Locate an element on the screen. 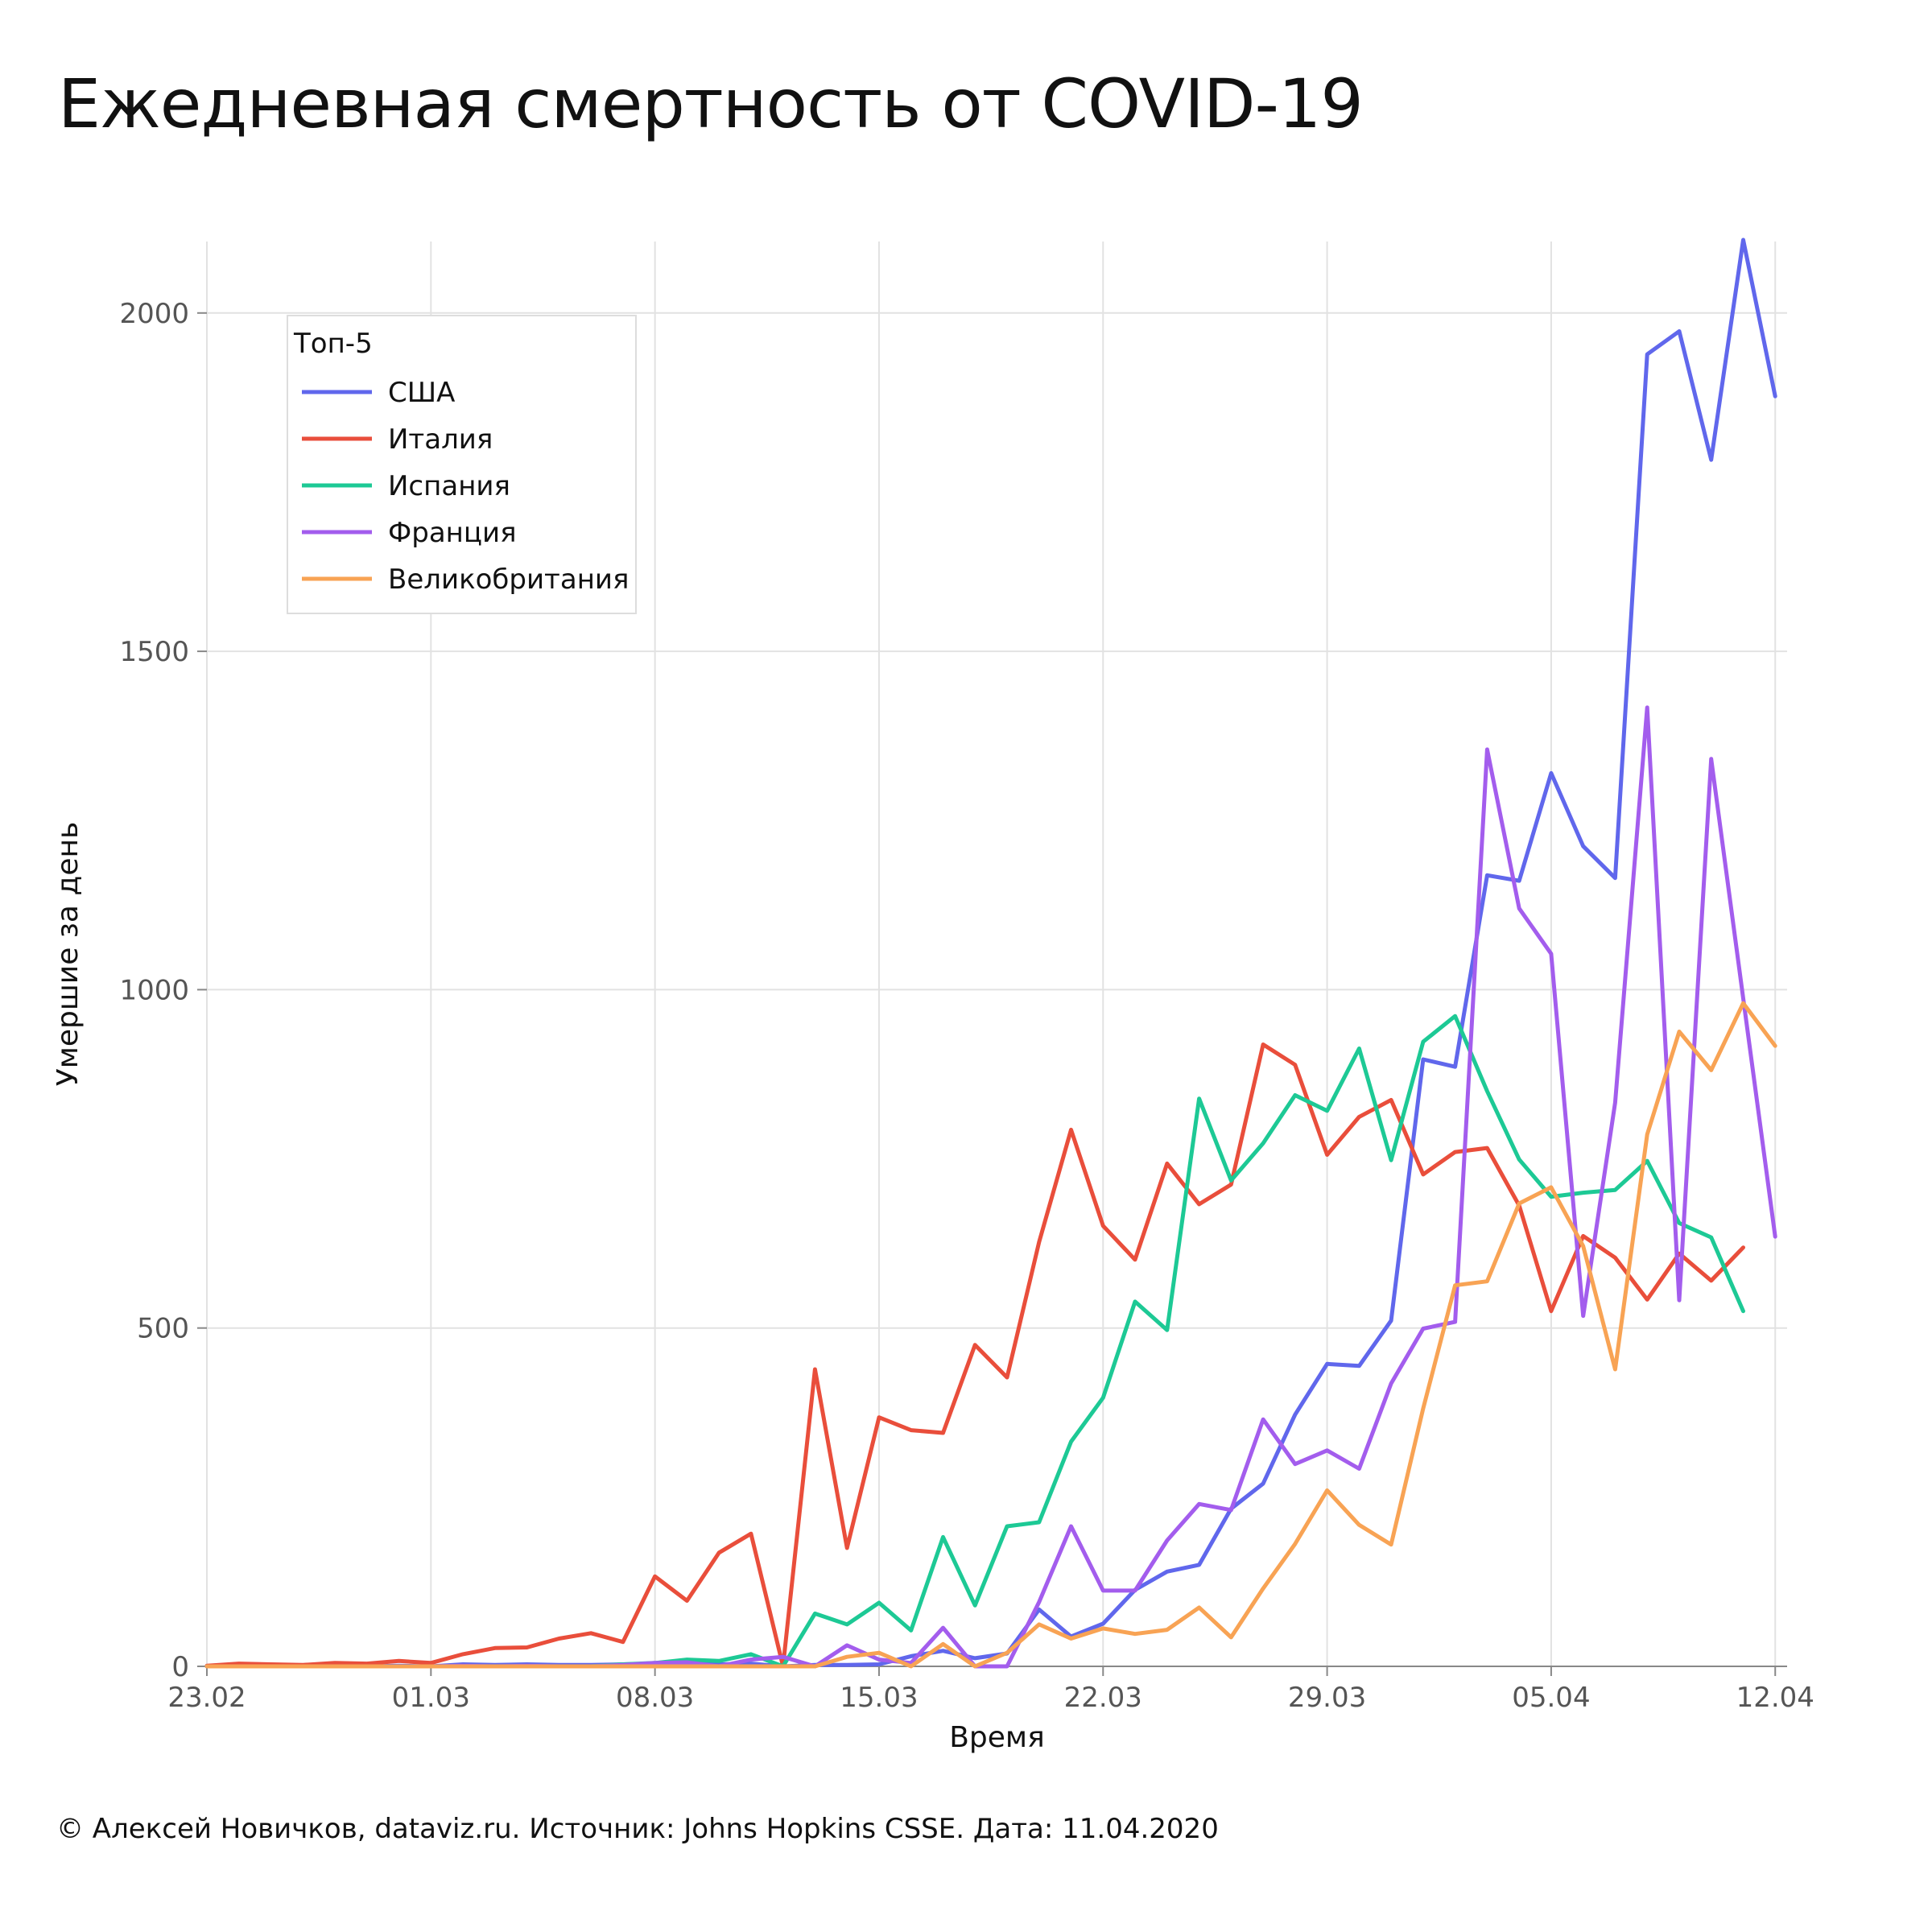 This screenshot has width=1932, height=1932. legend-label: Италия is located at coordinates (441, 439).